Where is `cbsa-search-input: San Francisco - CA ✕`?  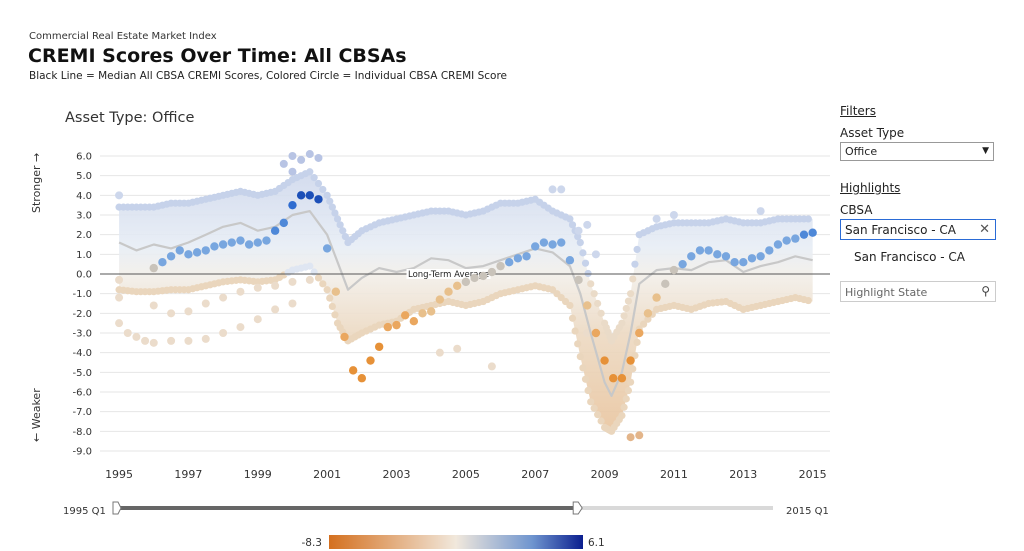
cbsa-search-input: San Francisco - CA ✕ is located at coordinates (918, 229).